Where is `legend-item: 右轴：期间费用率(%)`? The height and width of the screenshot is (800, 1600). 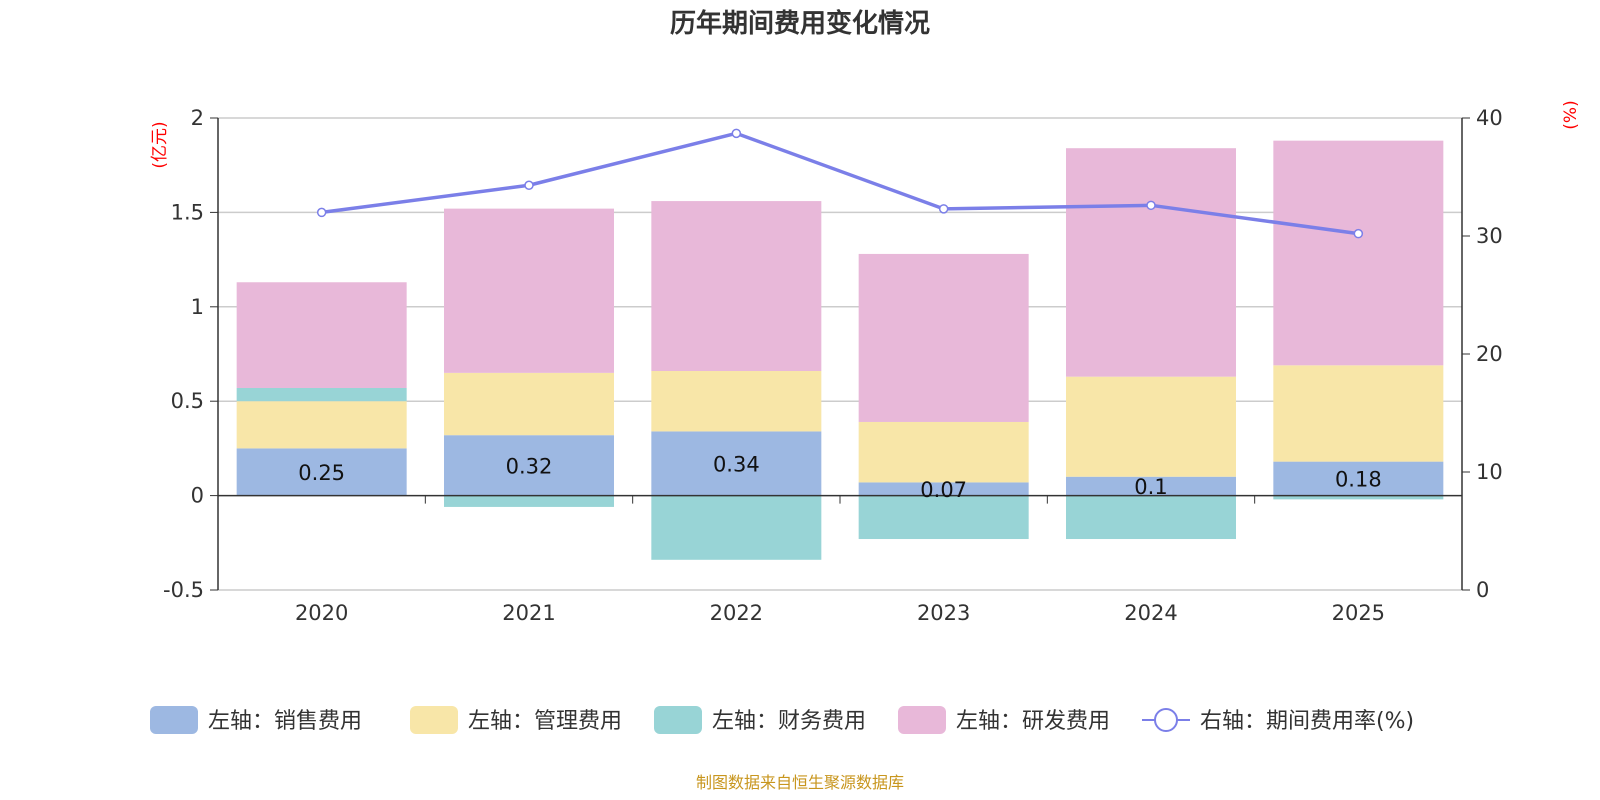 legend-item: 右轴：期间费用率(%) is located at coordinates (1278, 721).